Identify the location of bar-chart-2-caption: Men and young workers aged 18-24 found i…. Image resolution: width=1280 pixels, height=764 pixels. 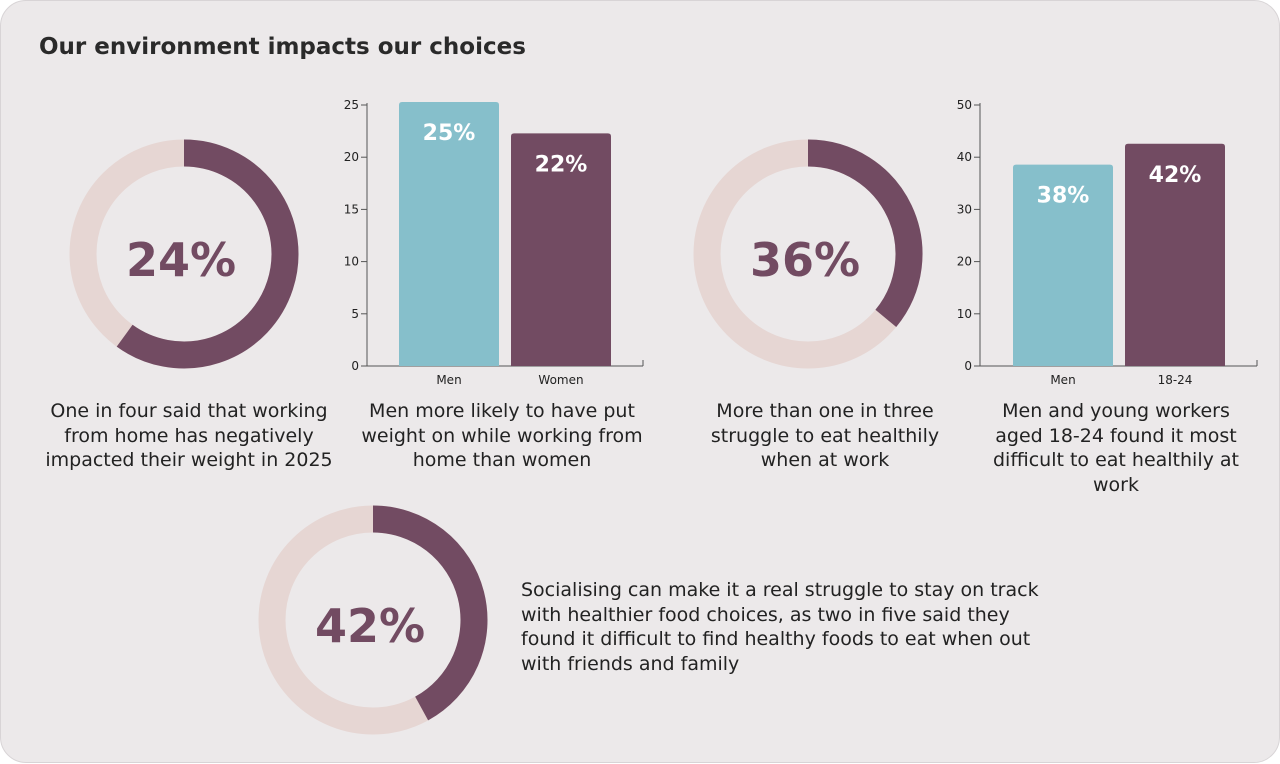
(1116, 448).